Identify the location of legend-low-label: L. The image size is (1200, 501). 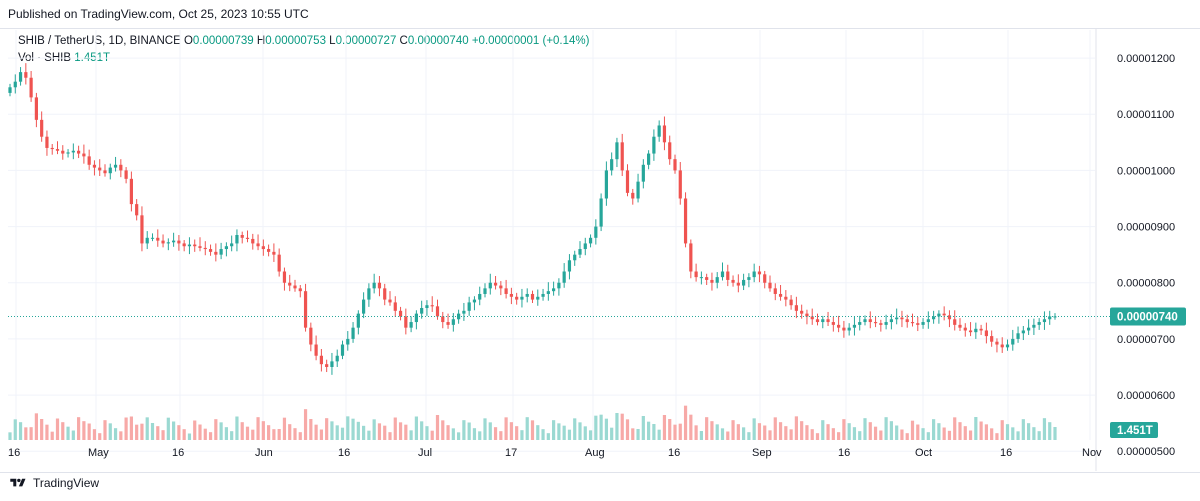
(332, 41).